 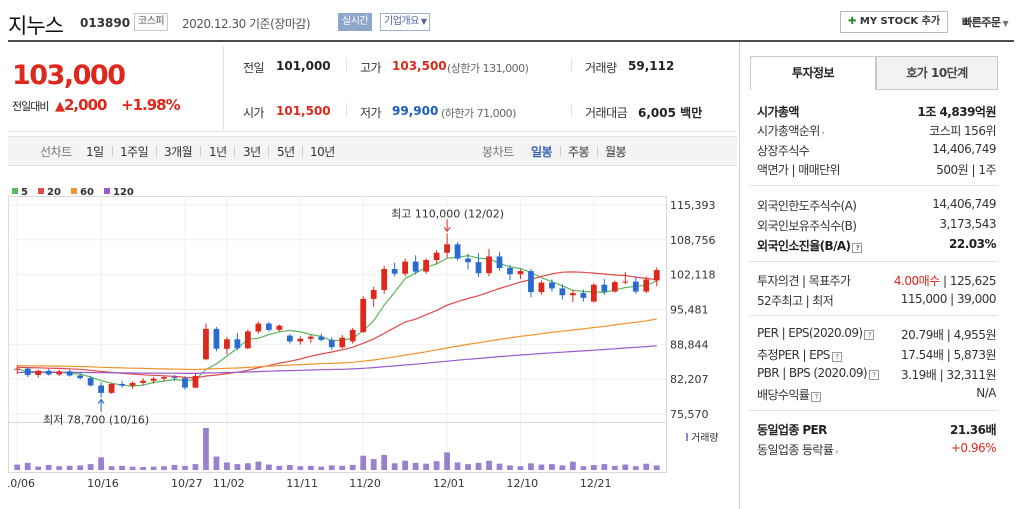 What do you see at coordinates (372, 151) in the screenshot?
I see `period-tab-bar` at bounding box center [372, 151].